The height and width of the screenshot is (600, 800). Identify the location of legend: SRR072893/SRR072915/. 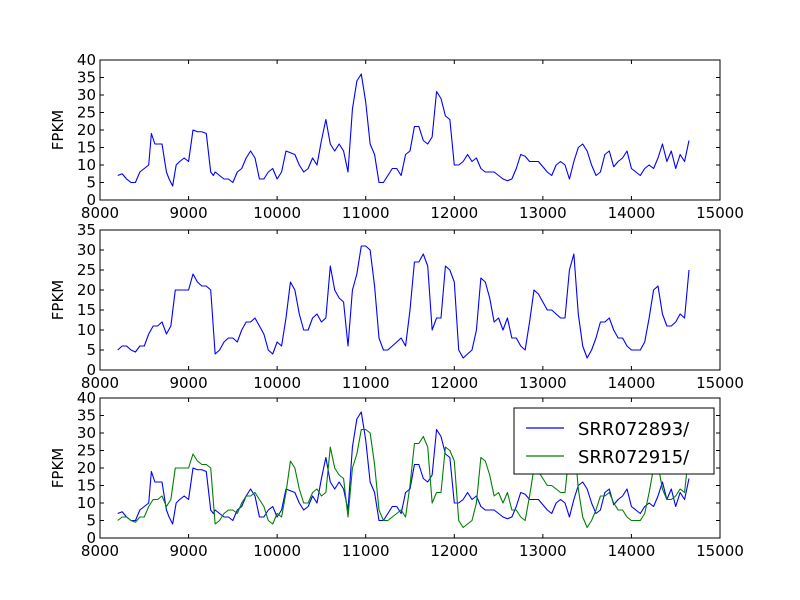
(614, 441).